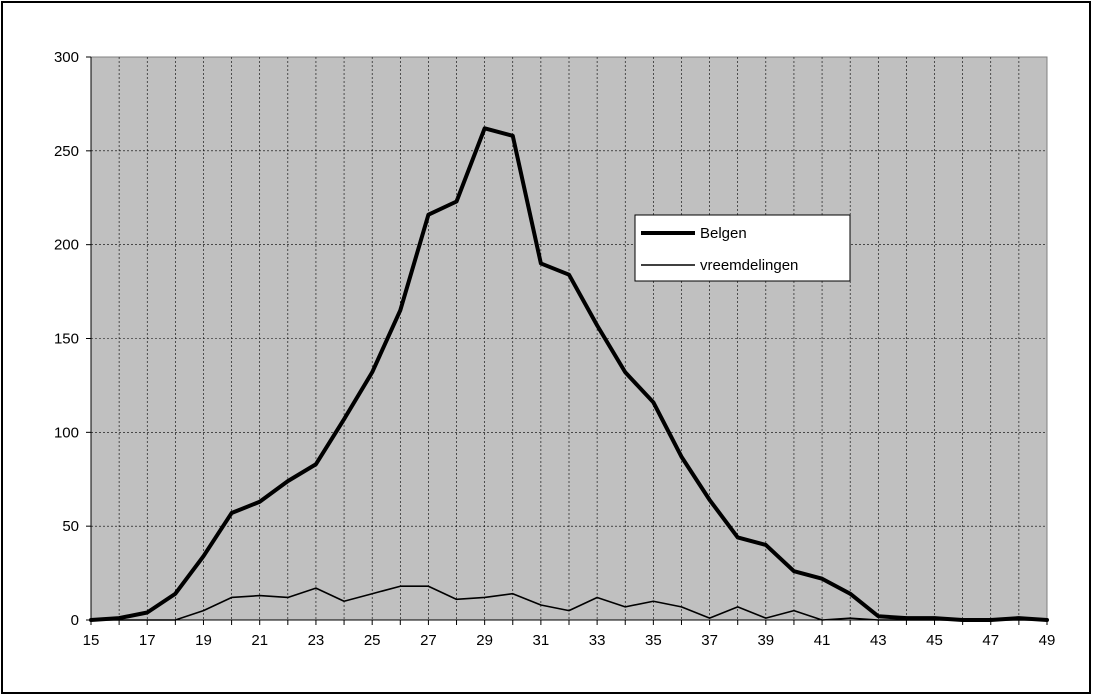 The width and height of the screenshot is (1094, 697). I want to click on x-tick-label: 37, so click(709, 640).